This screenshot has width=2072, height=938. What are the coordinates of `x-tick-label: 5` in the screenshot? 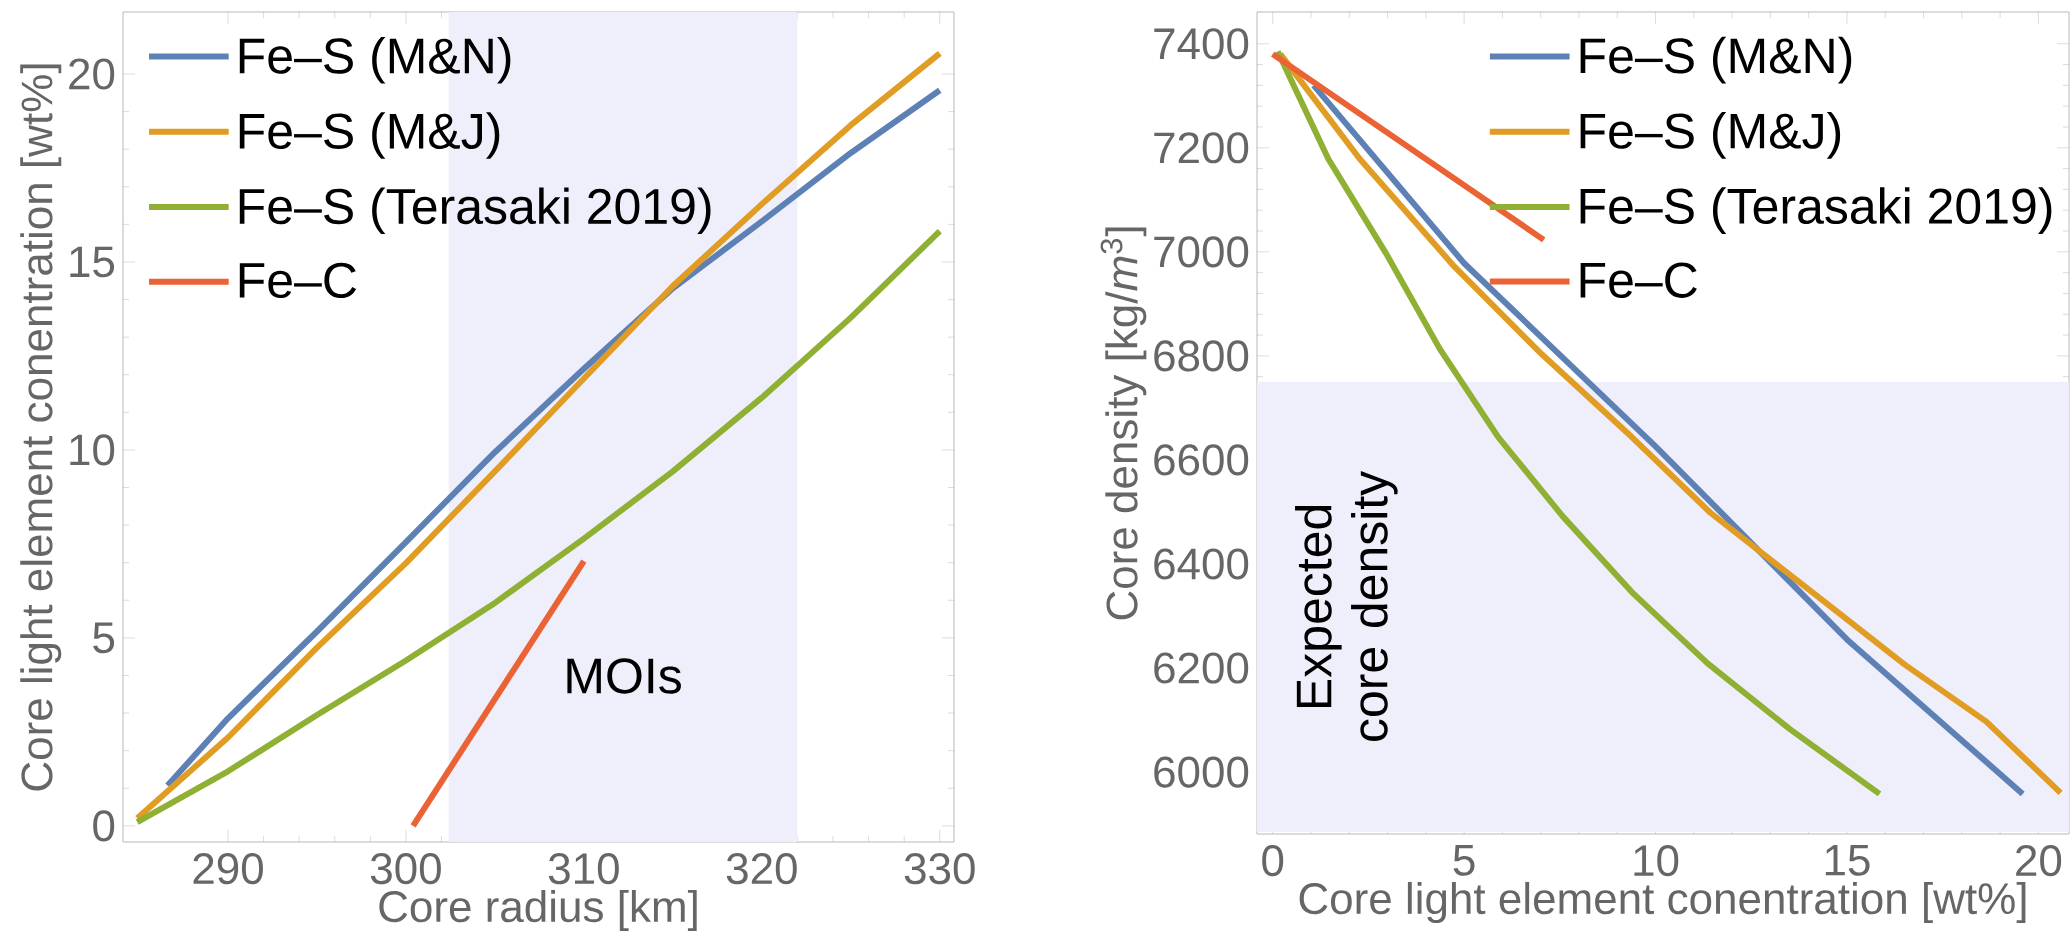 It's located at (1464, 860).